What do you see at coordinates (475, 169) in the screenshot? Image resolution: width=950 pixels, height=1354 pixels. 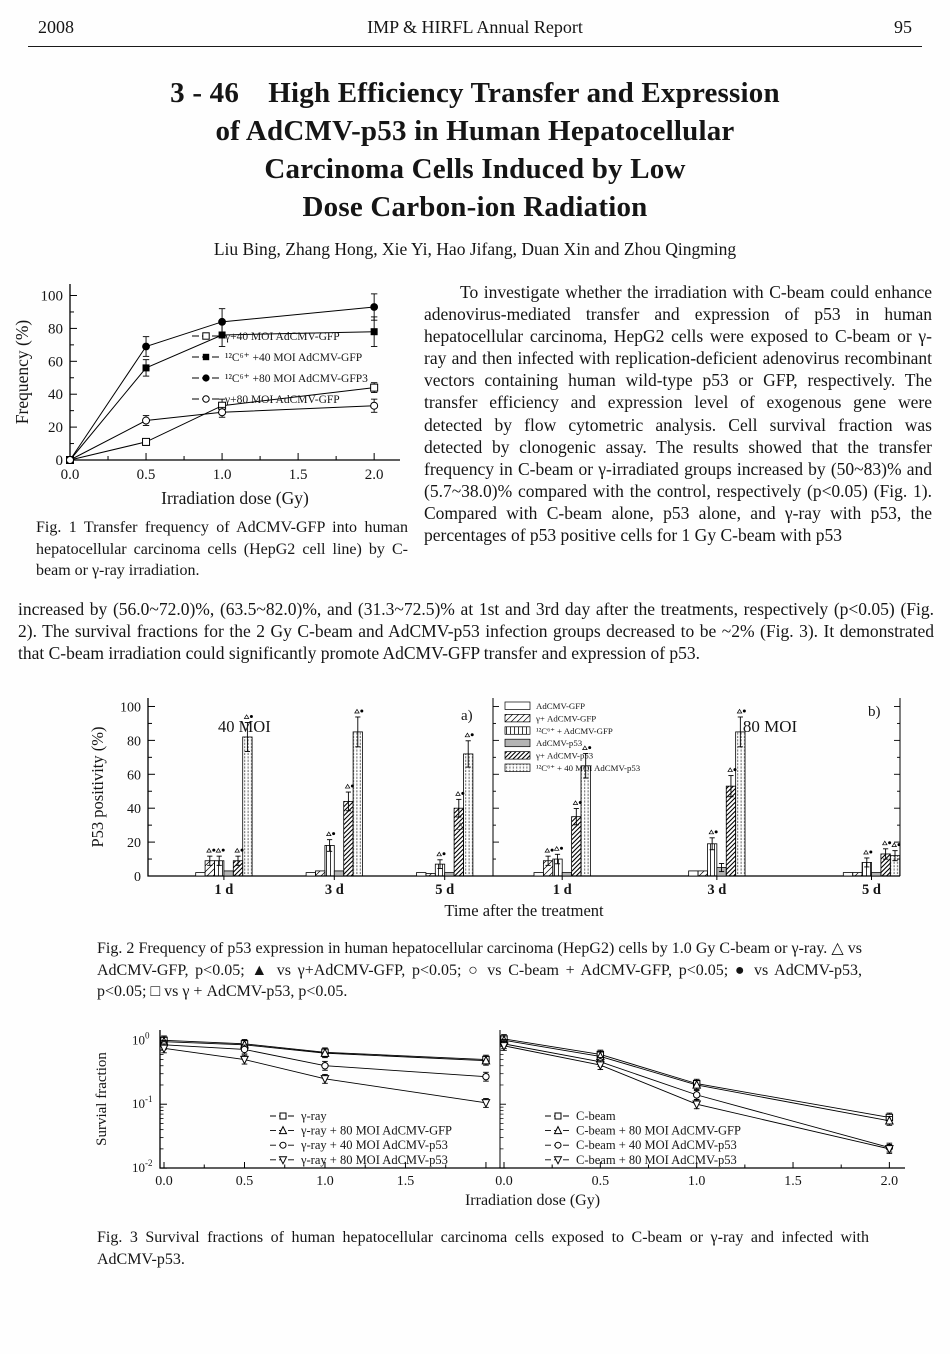 I see `article-title-line: Carcinoma Cells Induced by Low` at bounding box center [475, 169].